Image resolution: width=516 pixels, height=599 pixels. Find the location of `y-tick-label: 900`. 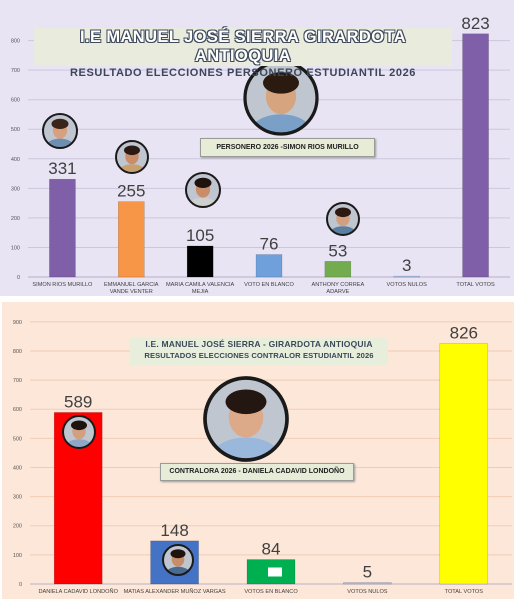

y-tick-label: 900 is located at coordinates (17, 323).